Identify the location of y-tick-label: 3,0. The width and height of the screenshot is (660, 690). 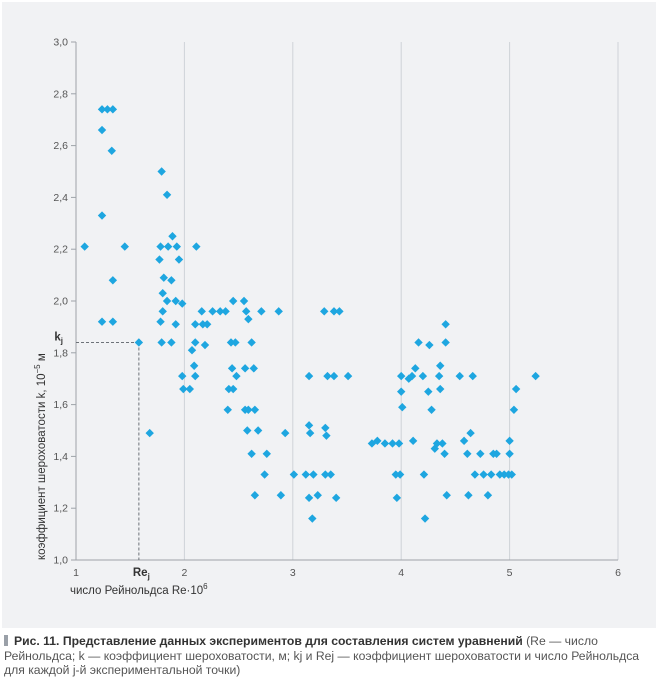
(60, 43).